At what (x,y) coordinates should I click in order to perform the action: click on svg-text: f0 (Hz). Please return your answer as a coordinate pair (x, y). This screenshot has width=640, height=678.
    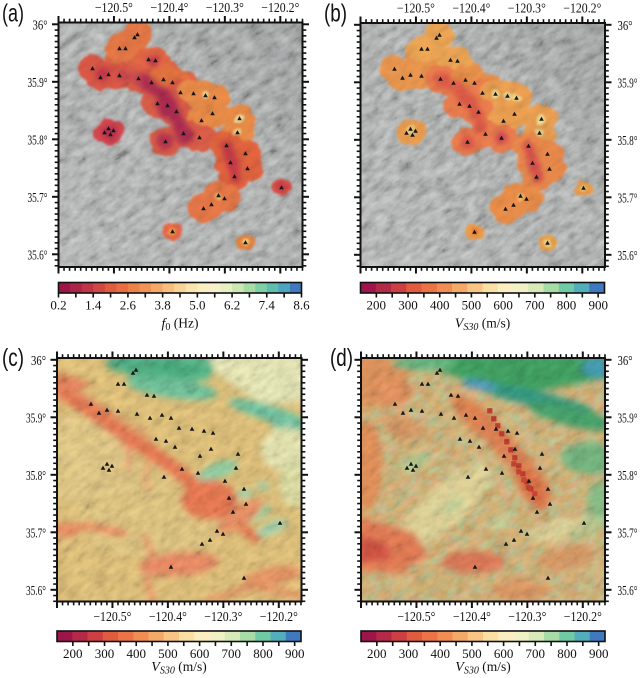
    Looking at the image, I should click on (180, 325).